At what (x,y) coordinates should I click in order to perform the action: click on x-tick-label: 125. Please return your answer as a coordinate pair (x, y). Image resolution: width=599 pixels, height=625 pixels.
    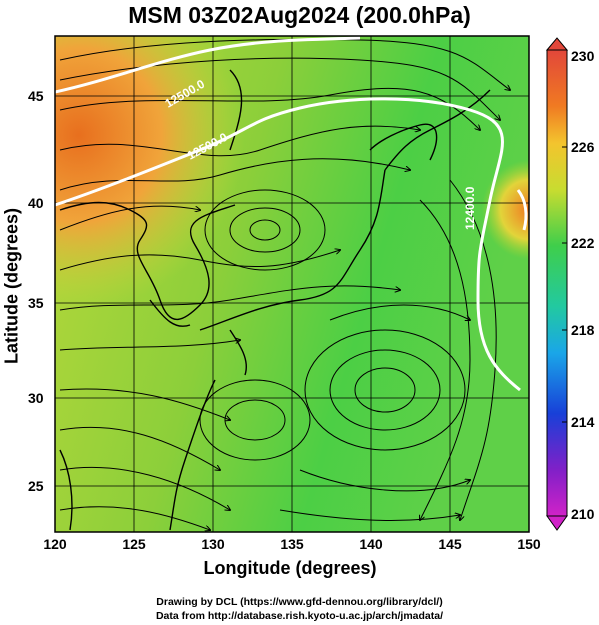
    Looking at the image, I should click on (134, 544).